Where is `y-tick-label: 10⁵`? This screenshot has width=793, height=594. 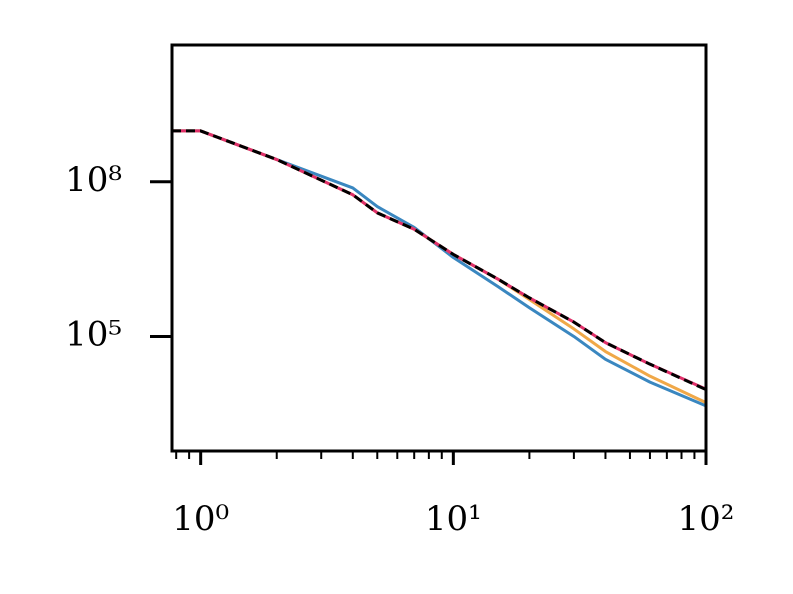 y-tick-label: 10⁵ is located at coordinates (93, 334).